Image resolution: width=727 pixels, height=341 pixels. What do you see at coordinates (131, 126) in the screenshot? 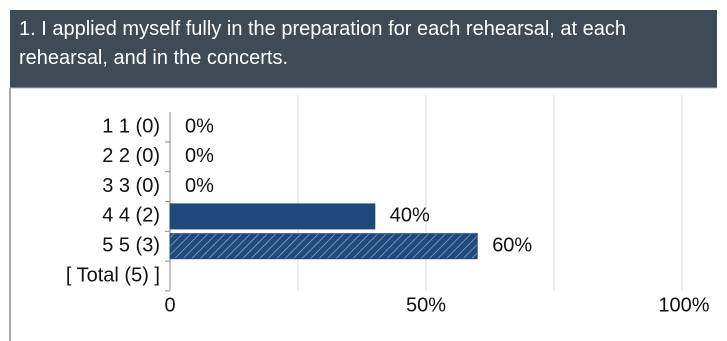
I see `y-tick-label: 1 1 (0)` at bounding box center [131, 126].